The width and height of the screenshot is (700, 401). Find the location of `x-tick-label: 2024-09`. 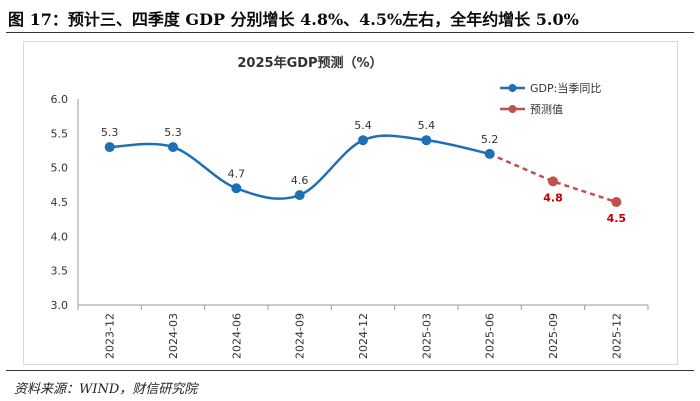

x-tick-label: 2024-09 is located at coordinates (300, 336).